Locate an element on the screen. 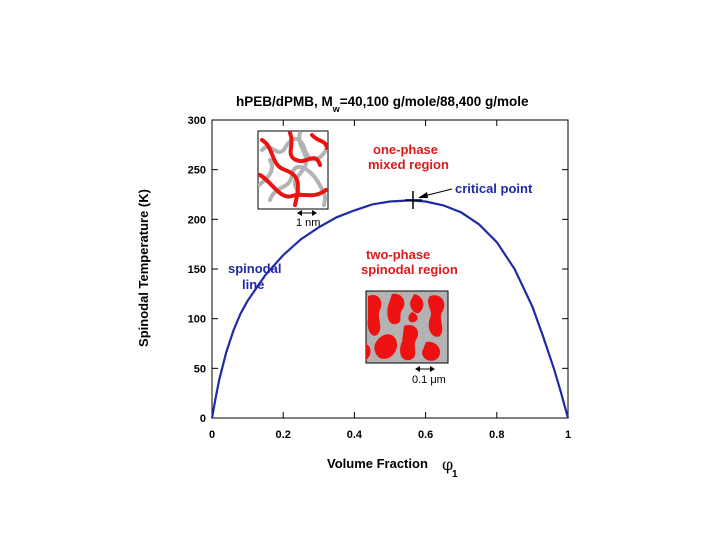 The image size is (720, 540). x-tick-label: 0 is located at coordinates (212, 435).